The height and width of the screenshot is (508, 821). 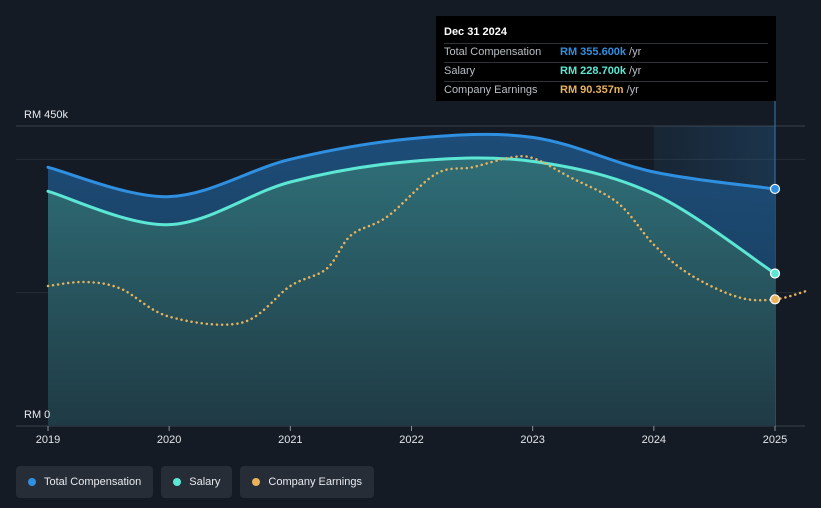 I want to click on legend-item-total-compensation: Total Compensation, so click(x=85, y=482).